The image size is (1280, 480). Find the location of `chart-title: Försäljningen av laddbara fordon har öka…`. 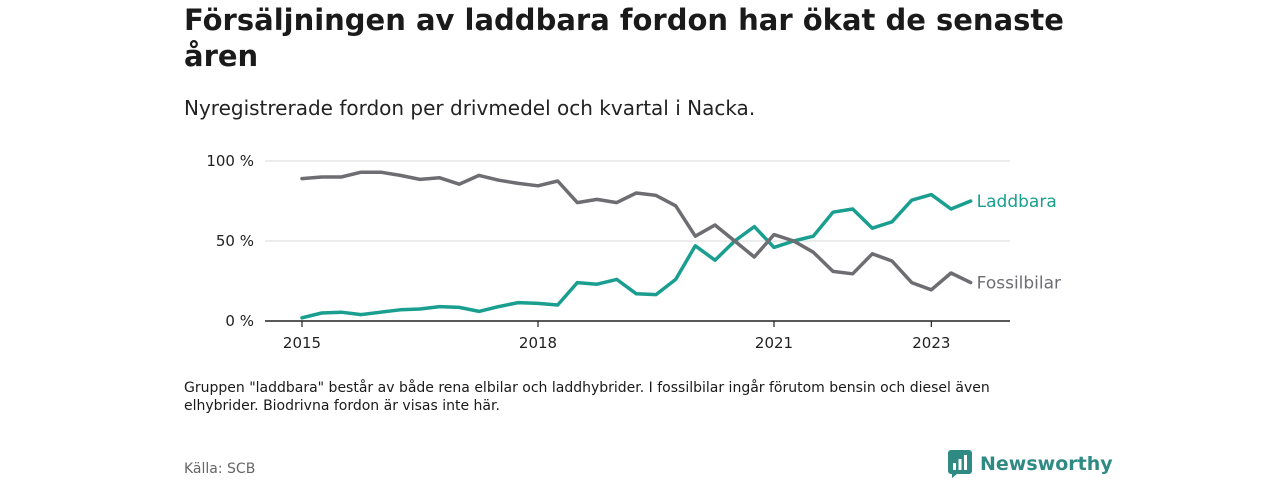

chart-title: Försäljningen av laddbara fordon har öka… is located at coordinates (624, 38).